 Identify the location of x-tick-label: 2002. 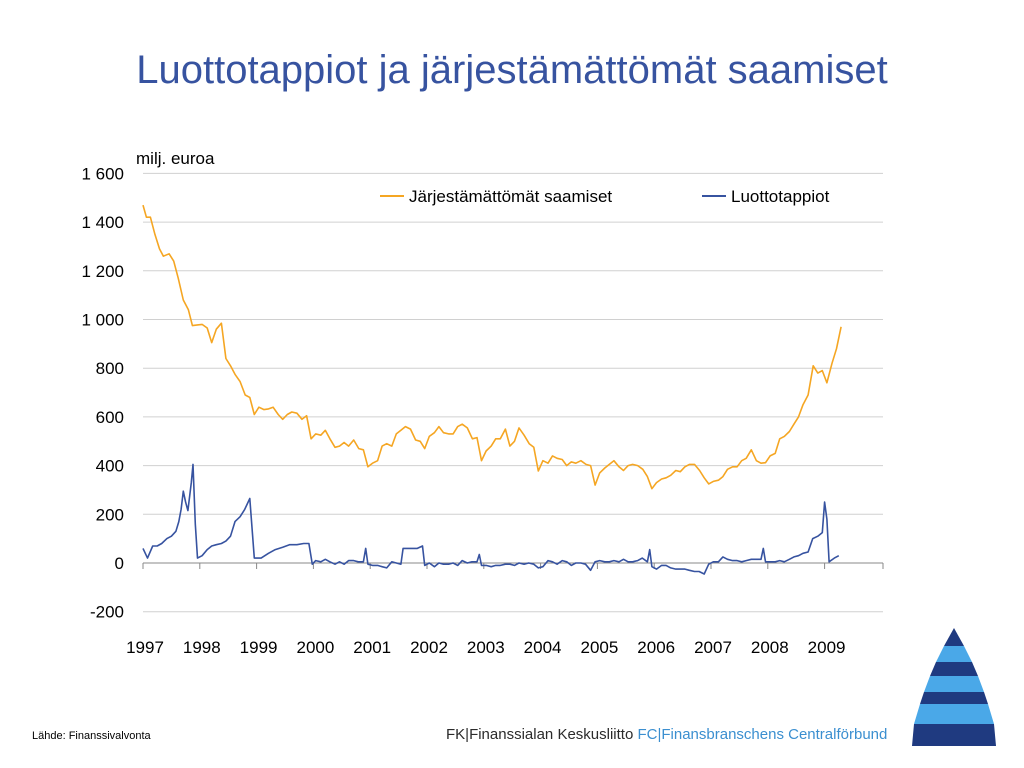
(429, 647).